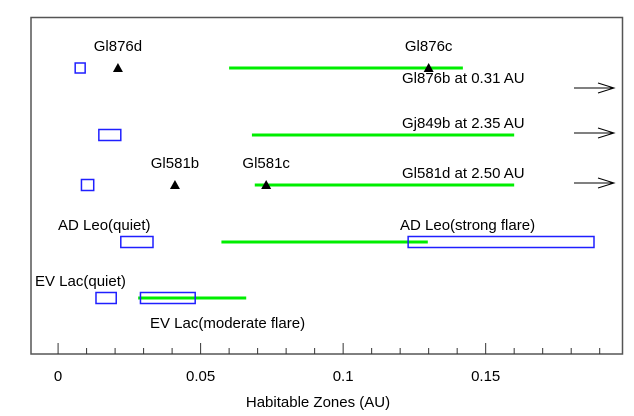 The image size is (634, 416). What do you see at coordinates (58, 376) in the screenshot?
I see `x-tick-label: 0` at bounding box center [58, 376].